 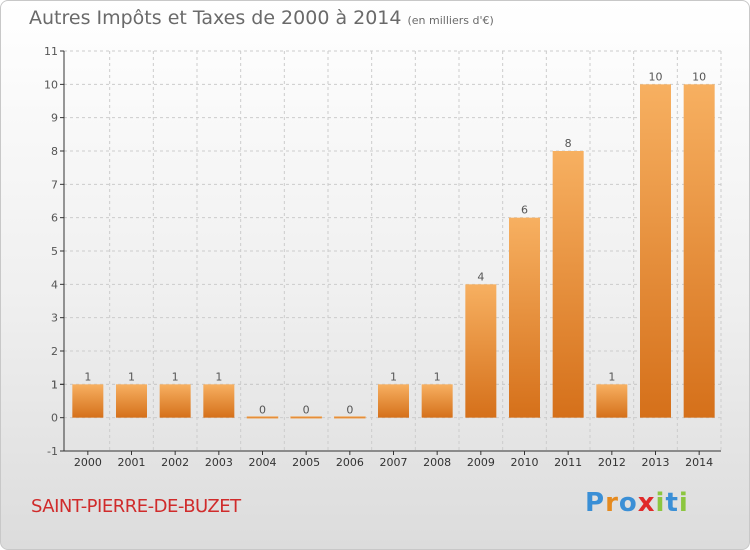 I want to click on bar-2003, so click(x=219, y=401).